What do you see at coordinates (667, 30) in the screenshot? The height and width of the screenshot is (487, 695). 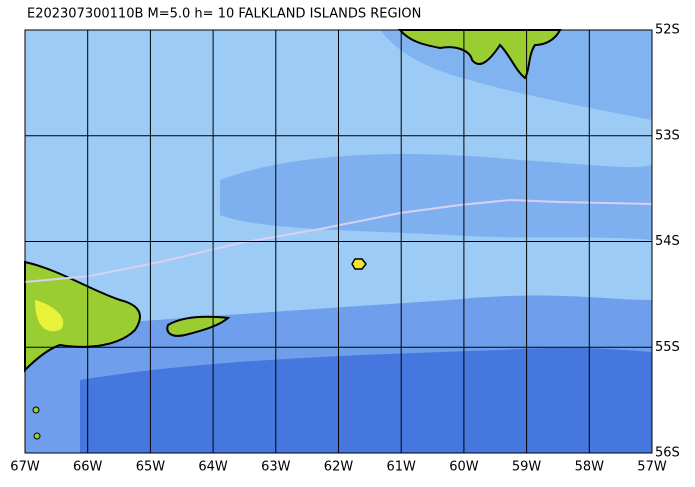 I see `lat-label: 52S` at bounding box center [667, 30].